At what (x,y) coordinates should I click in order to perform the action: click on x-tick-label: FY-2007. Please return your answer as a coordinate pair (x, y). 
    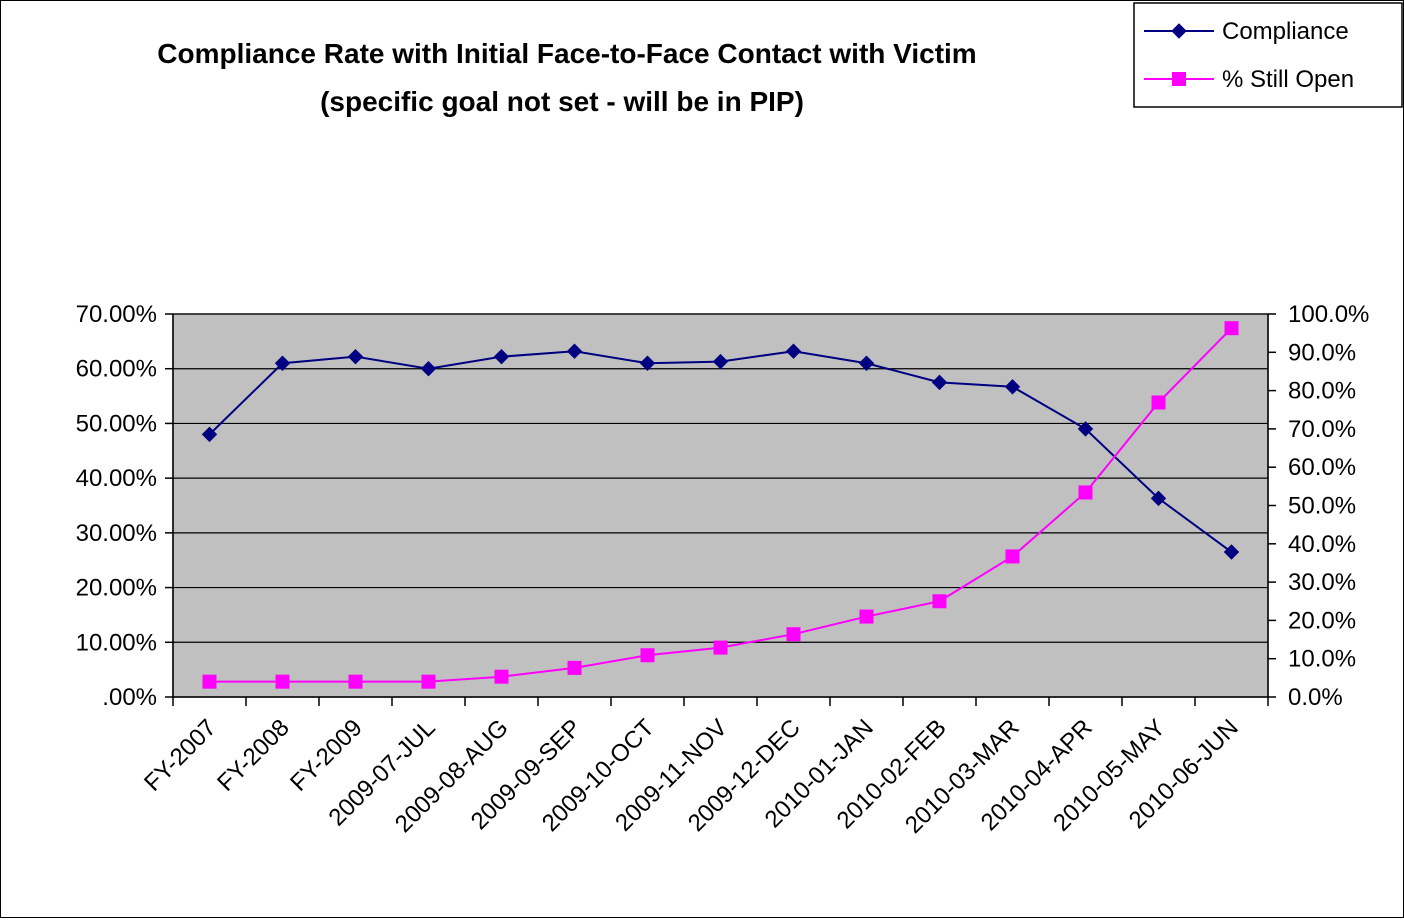
    Looking at the image, I should click on (180, 755).